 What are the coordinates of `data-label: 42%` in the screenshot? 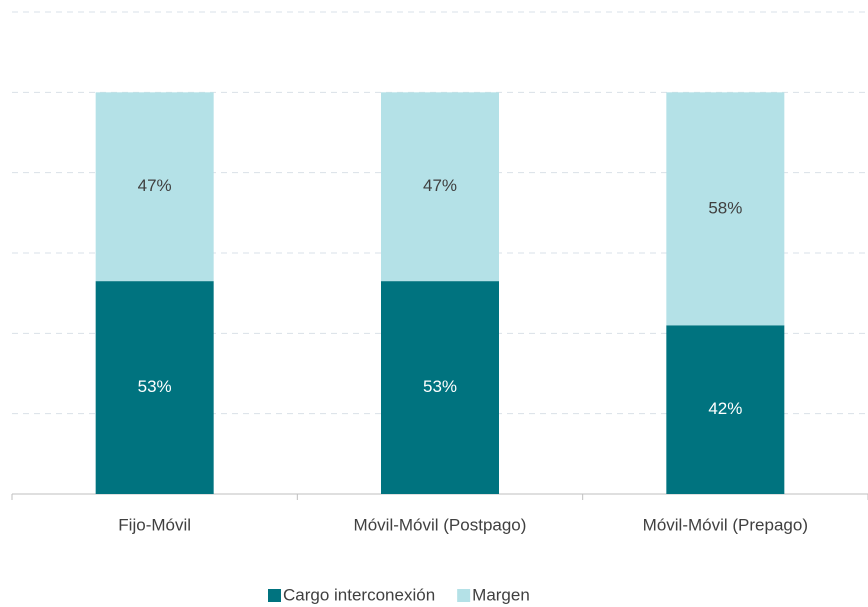 It's located at (725, 408).